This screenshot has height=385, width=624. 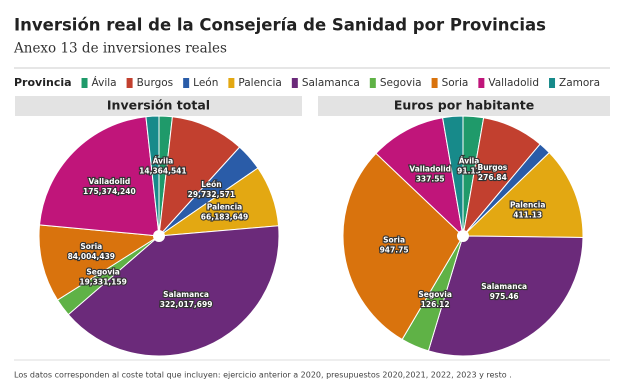 I want to click on legend-label: Segovia, so click(x=401, y=83).